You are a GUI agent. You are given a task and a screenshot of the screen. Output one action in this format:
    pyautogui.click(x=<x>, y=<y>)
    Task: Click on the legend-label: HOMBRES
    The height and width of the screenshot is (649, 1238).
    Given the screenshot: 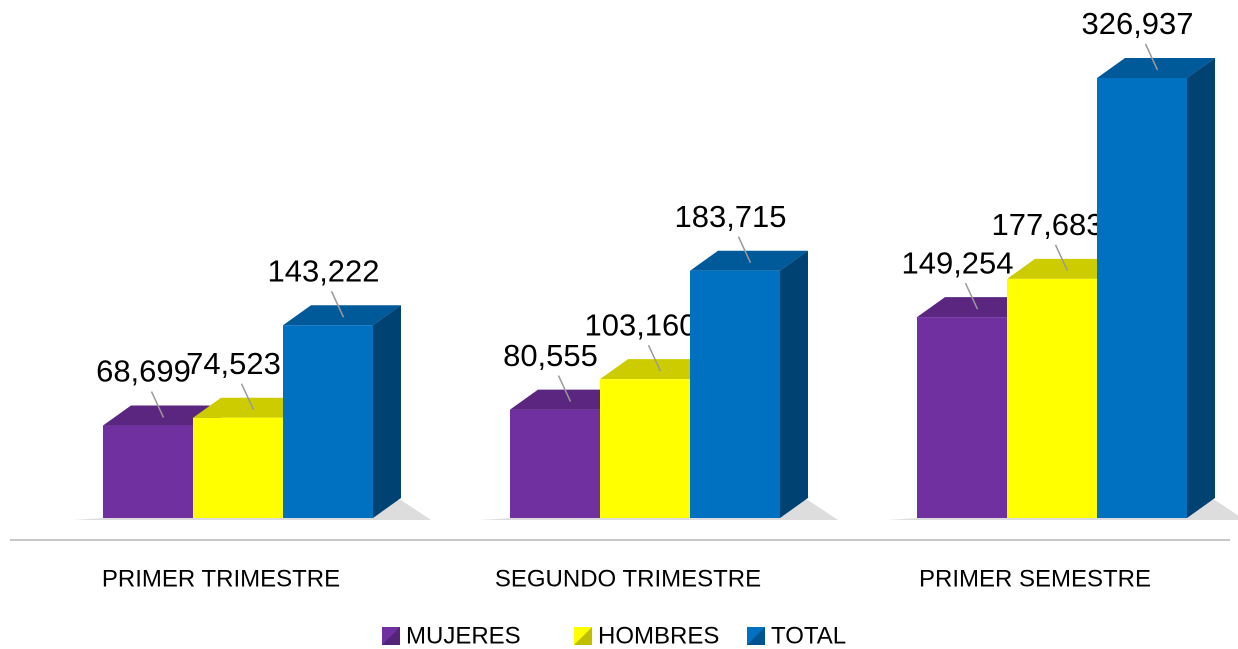 What is the action you would take?
    pyautogui.click(x=658, y=635)
    